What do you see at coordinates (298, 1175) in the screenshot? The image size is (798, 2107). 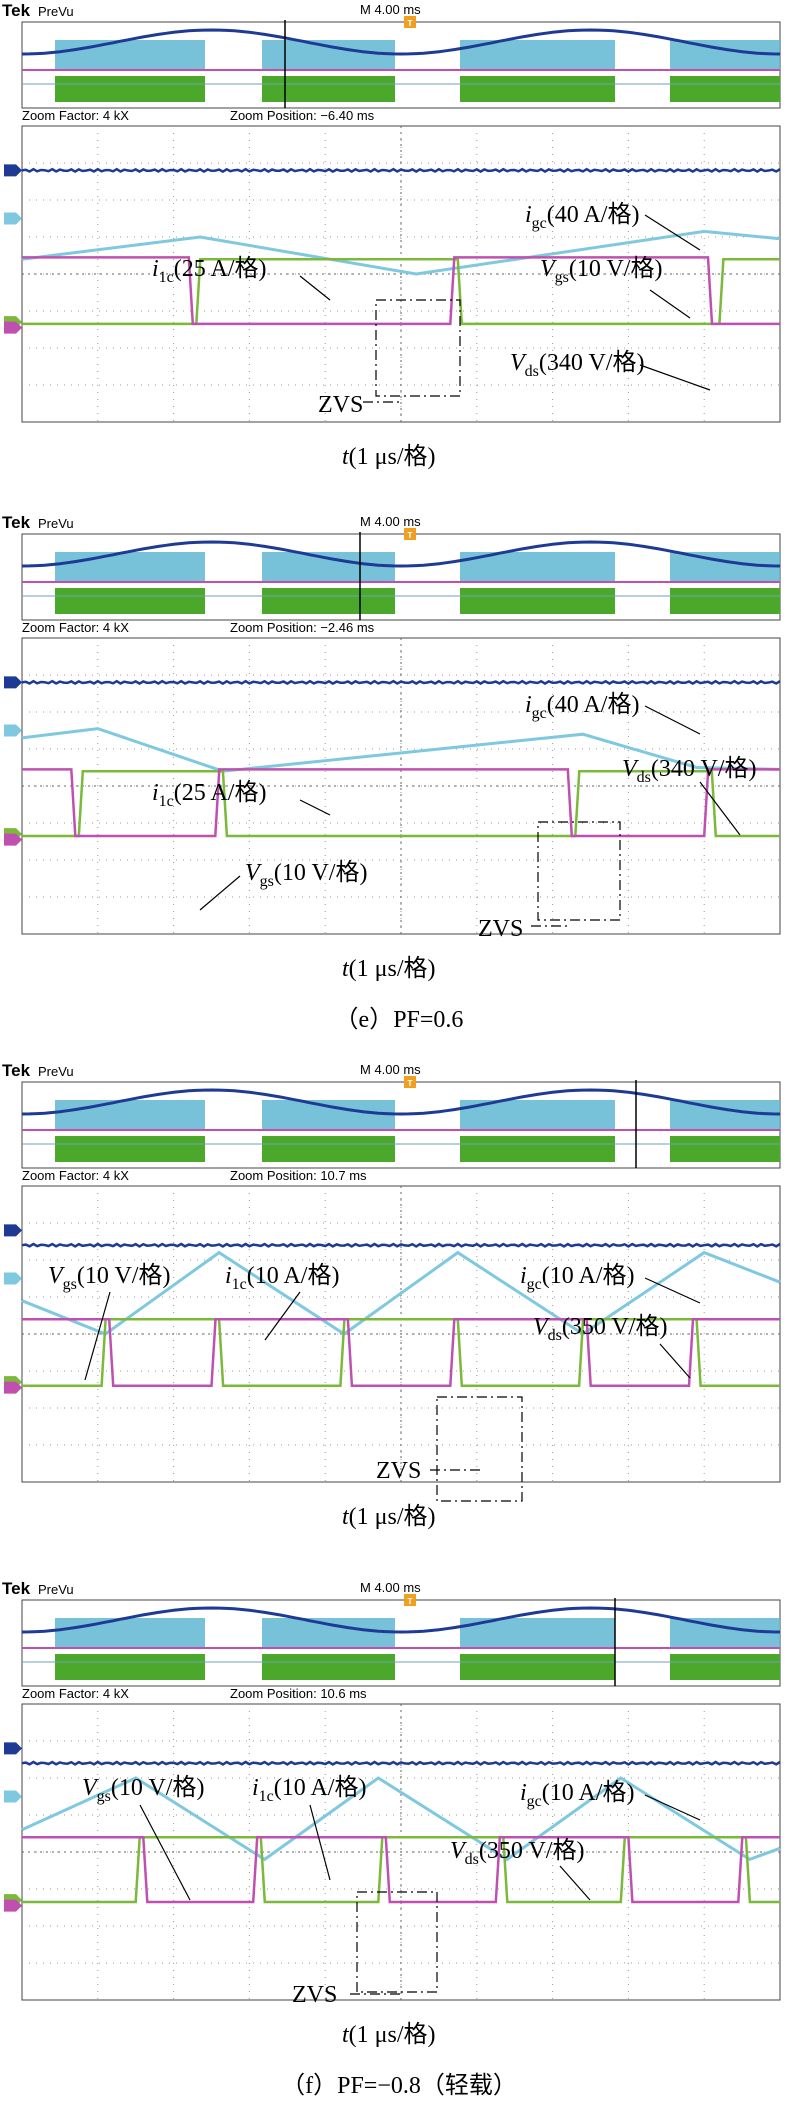 I see `zoom-position-label: Zoom Position: 10.7 ms` at bounding box center [298, 1175].